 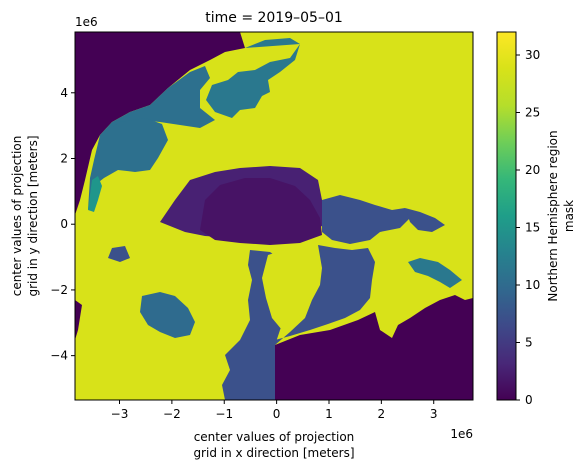 I want to click on ocean-region-left-strip, so click(x=78, y=320).